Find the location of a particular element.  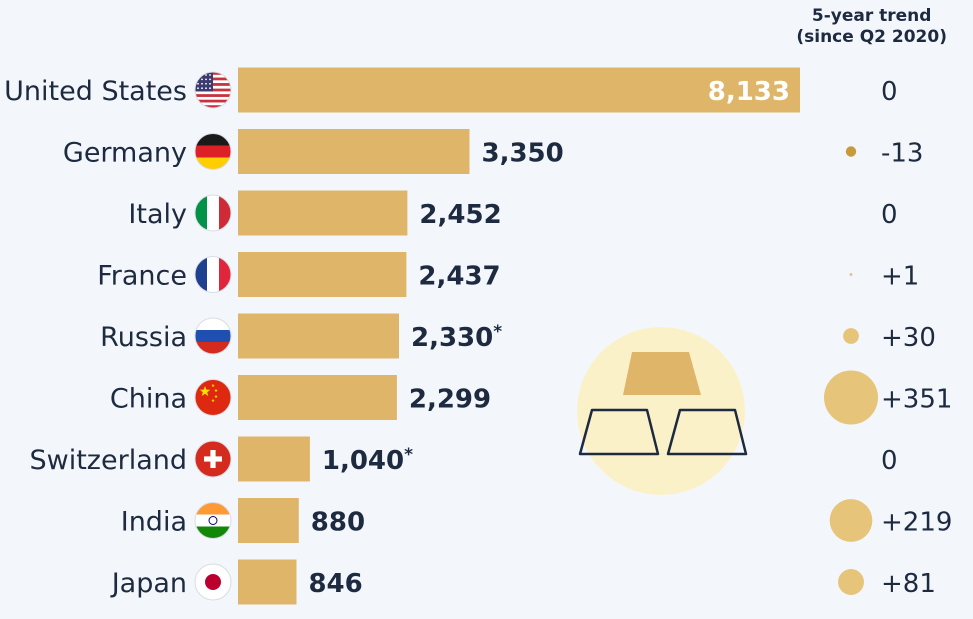

value-label: 880 is located at coordinates (338, 523).